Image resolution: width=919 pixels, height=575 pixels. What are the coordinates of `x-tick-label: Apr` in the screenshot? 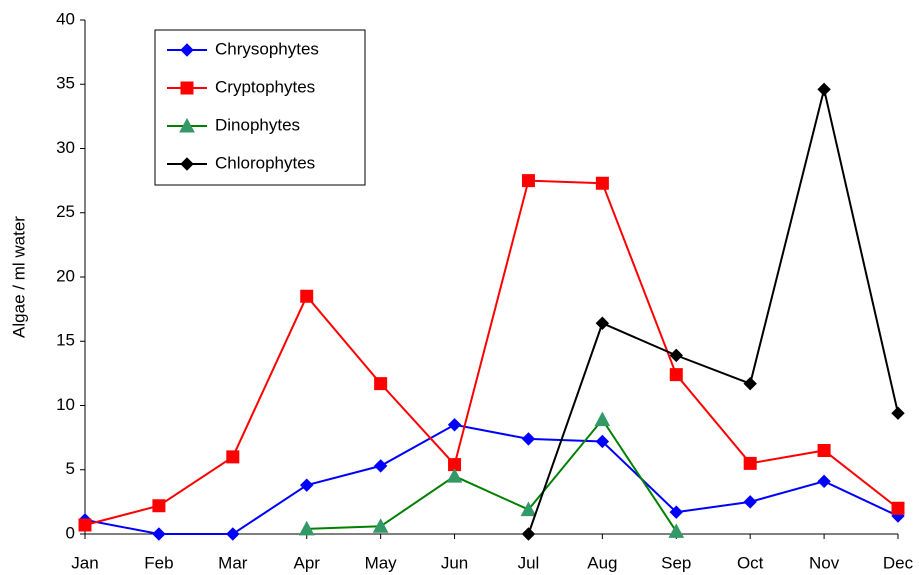 It's located at (306, 562).